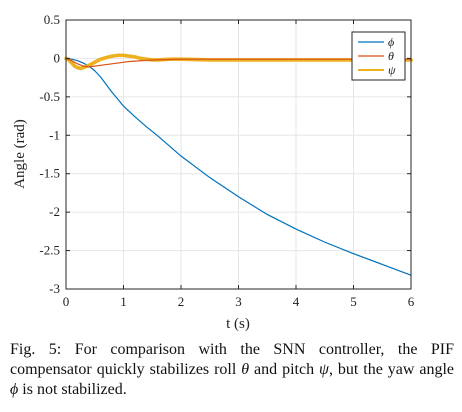 The width and height of the screenshot is (462, 412). I want to click on y-tick-label: -1.5, so click(49, 173).